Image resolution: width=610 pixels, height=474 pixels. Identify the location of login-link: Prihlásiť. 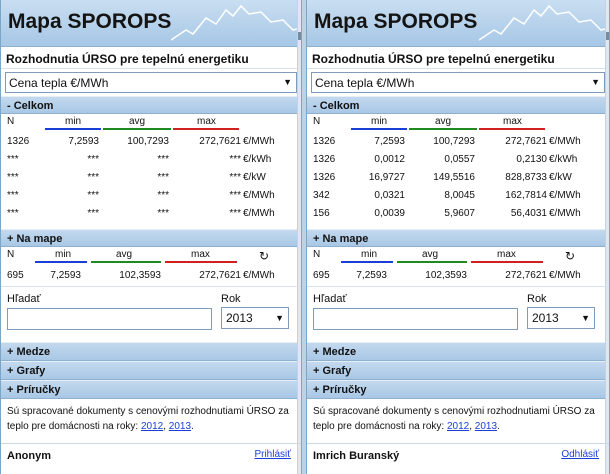
(272, 454).